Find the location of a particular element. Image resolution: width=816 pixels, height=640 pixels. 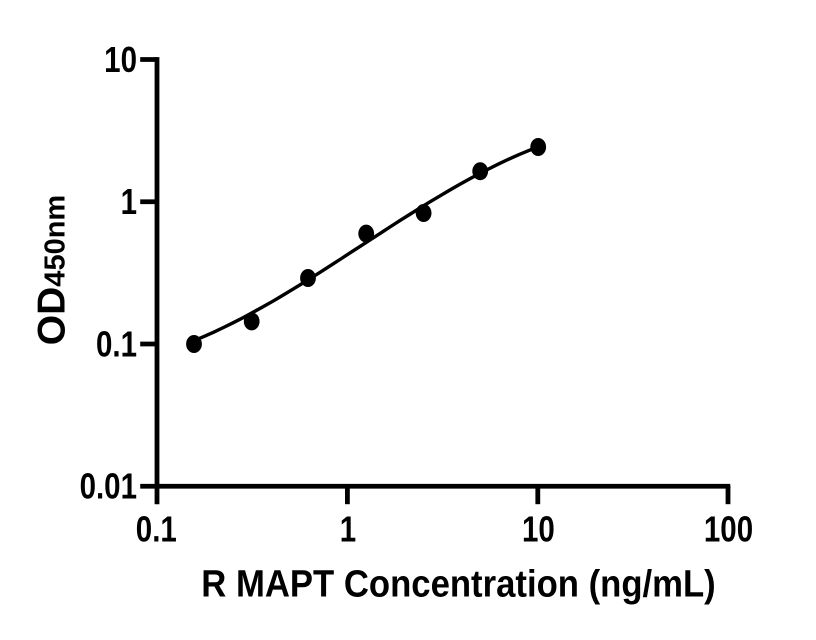

svg-text: OD450nm is located at coordinates (52, 270).